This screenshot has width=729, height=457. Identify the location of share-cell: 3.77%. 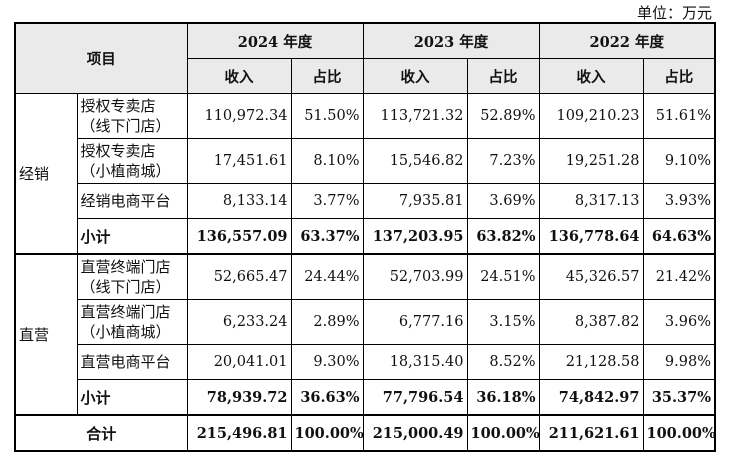
(327, 201).